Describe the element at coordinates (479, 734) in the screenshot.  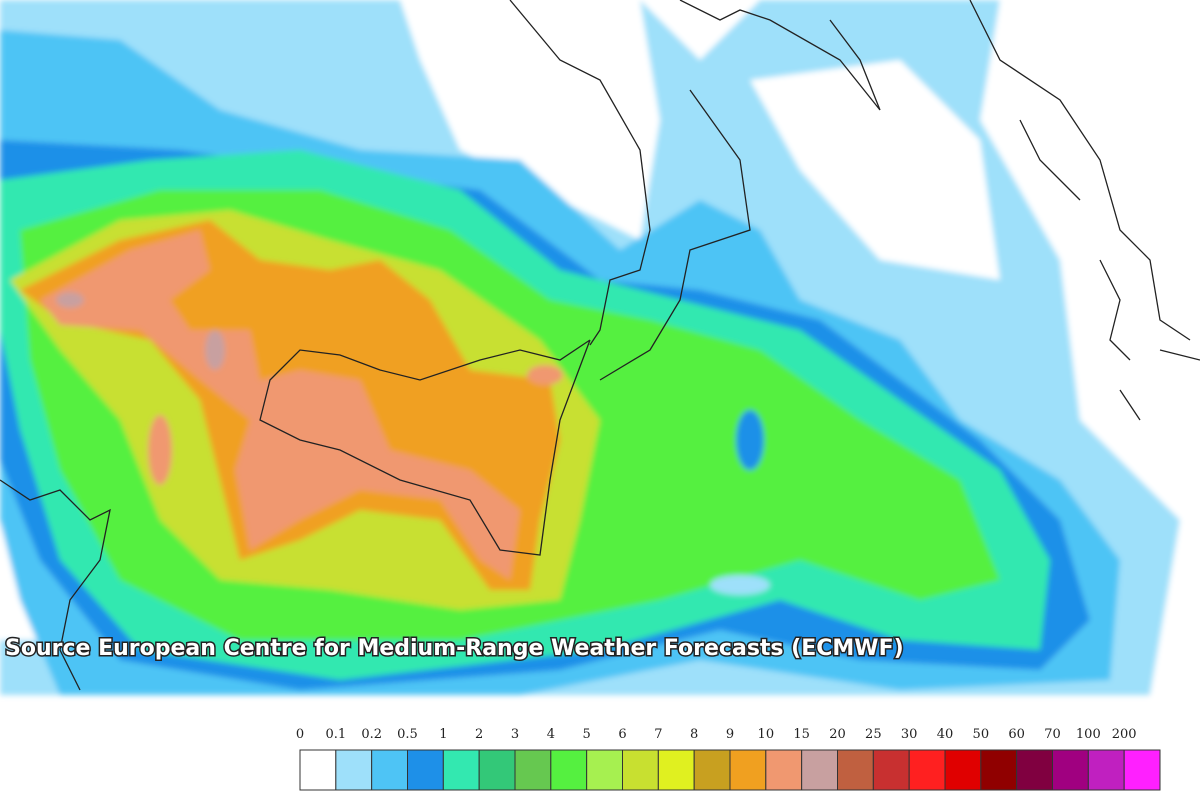
I see `legend-label: 2` at that location.